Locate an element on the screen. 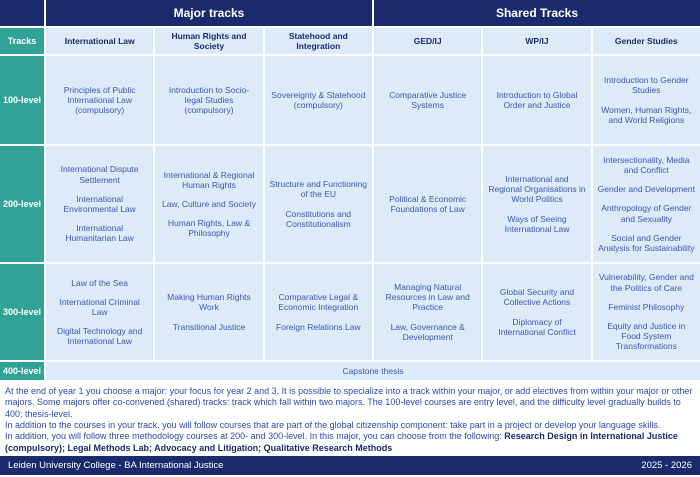 This screenshot has width=700, height=477. course-name: Introduction to Gender Studies is located at coordinates (646, 85).